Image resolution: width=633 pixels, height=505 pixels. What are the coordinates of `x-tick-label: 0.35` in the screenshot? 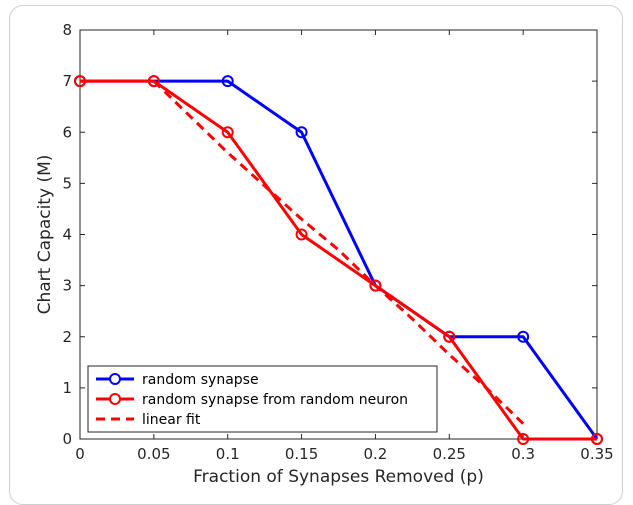 It's located at (596, 454).